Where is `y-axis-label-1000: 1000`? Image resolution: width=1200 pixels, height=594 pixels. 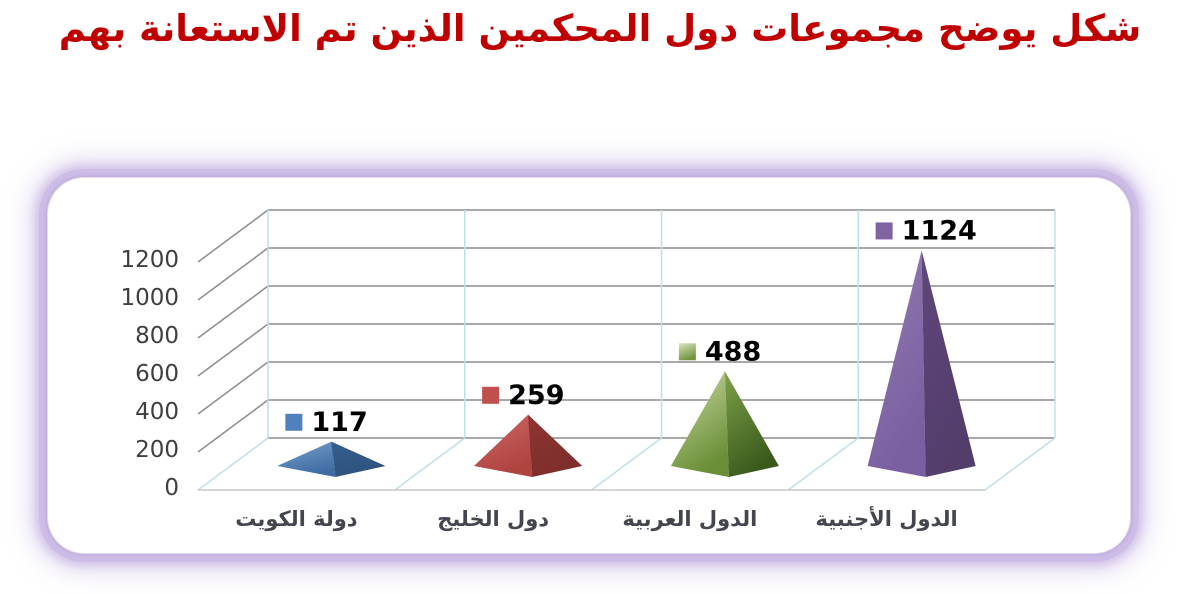 y-axis-label-1000: 1000 is located at coordinates (149, 298).